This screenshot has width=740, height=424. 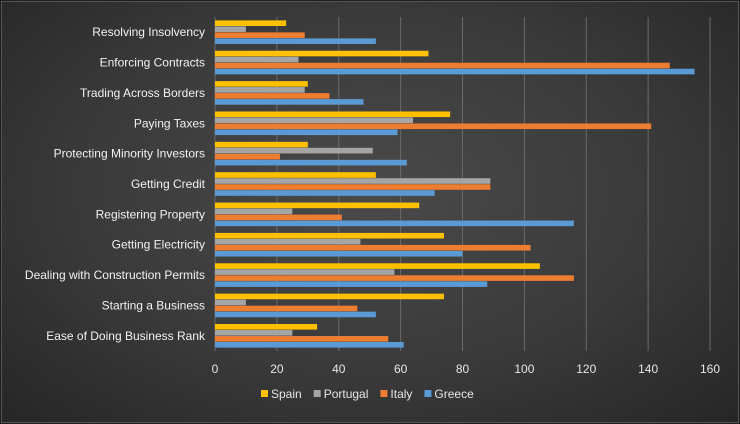 I want to click on category-label: Paying Taxes, so click(x=169, y=123).